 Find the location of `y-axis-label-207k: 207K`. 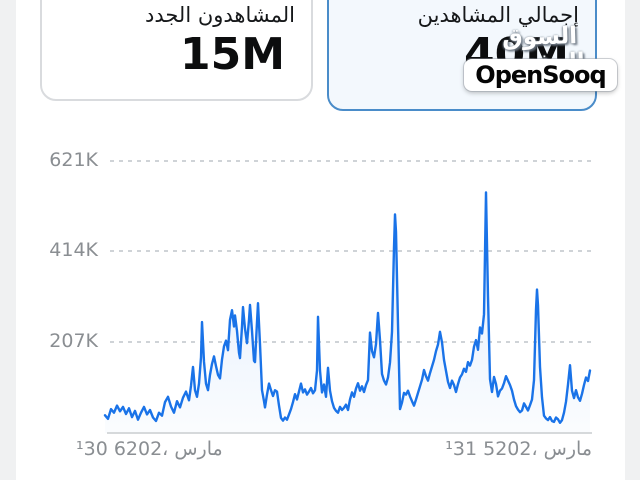

y-axis-label-207k: 207K is located at coordinates (73, 341).